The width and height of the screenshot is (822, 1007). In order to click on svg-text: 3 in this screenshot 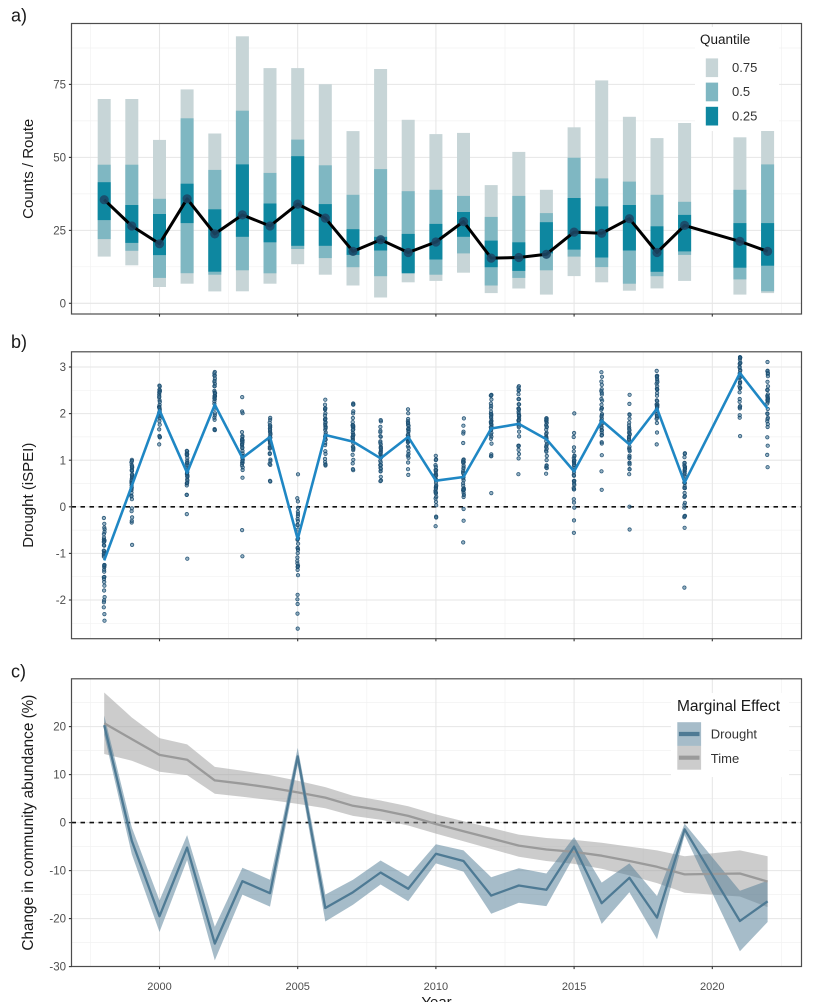, I will do `click(63, 368)`.